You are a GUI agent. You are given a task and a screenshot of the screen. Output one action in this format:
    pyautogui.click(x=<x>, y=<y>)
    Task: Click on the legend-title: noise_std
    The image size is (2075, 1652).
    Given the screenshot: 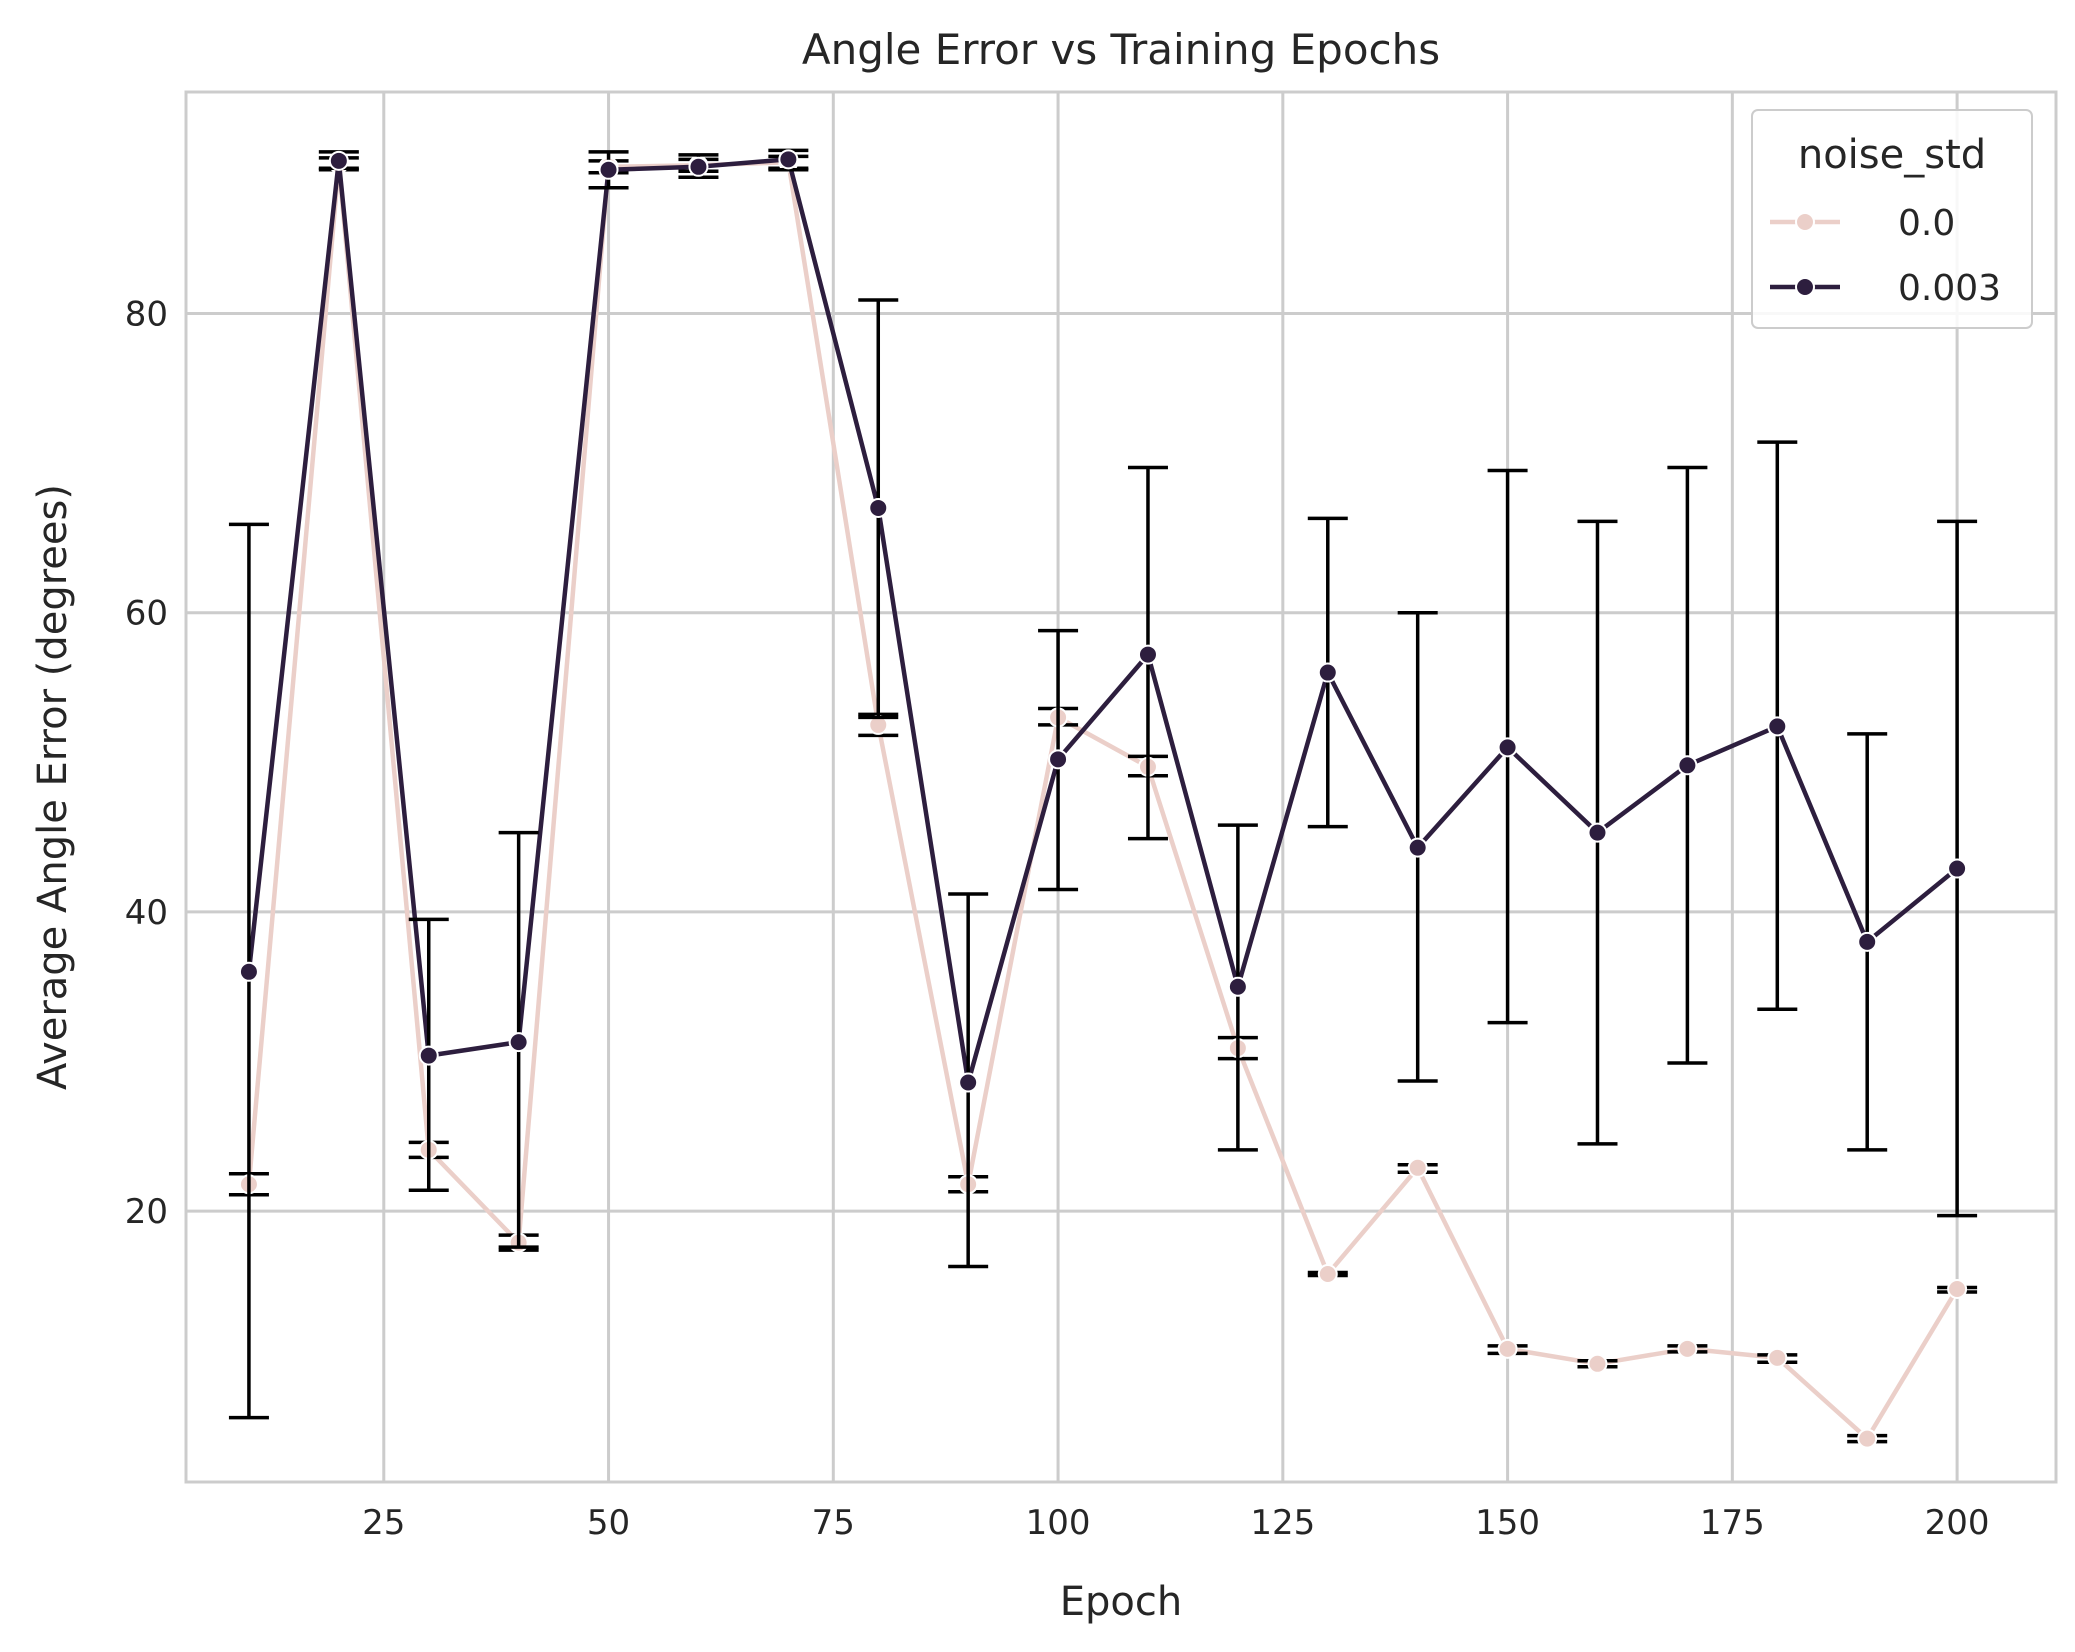 What is the action you would take?
    pyautogui.click(x=1892, y=155)
    